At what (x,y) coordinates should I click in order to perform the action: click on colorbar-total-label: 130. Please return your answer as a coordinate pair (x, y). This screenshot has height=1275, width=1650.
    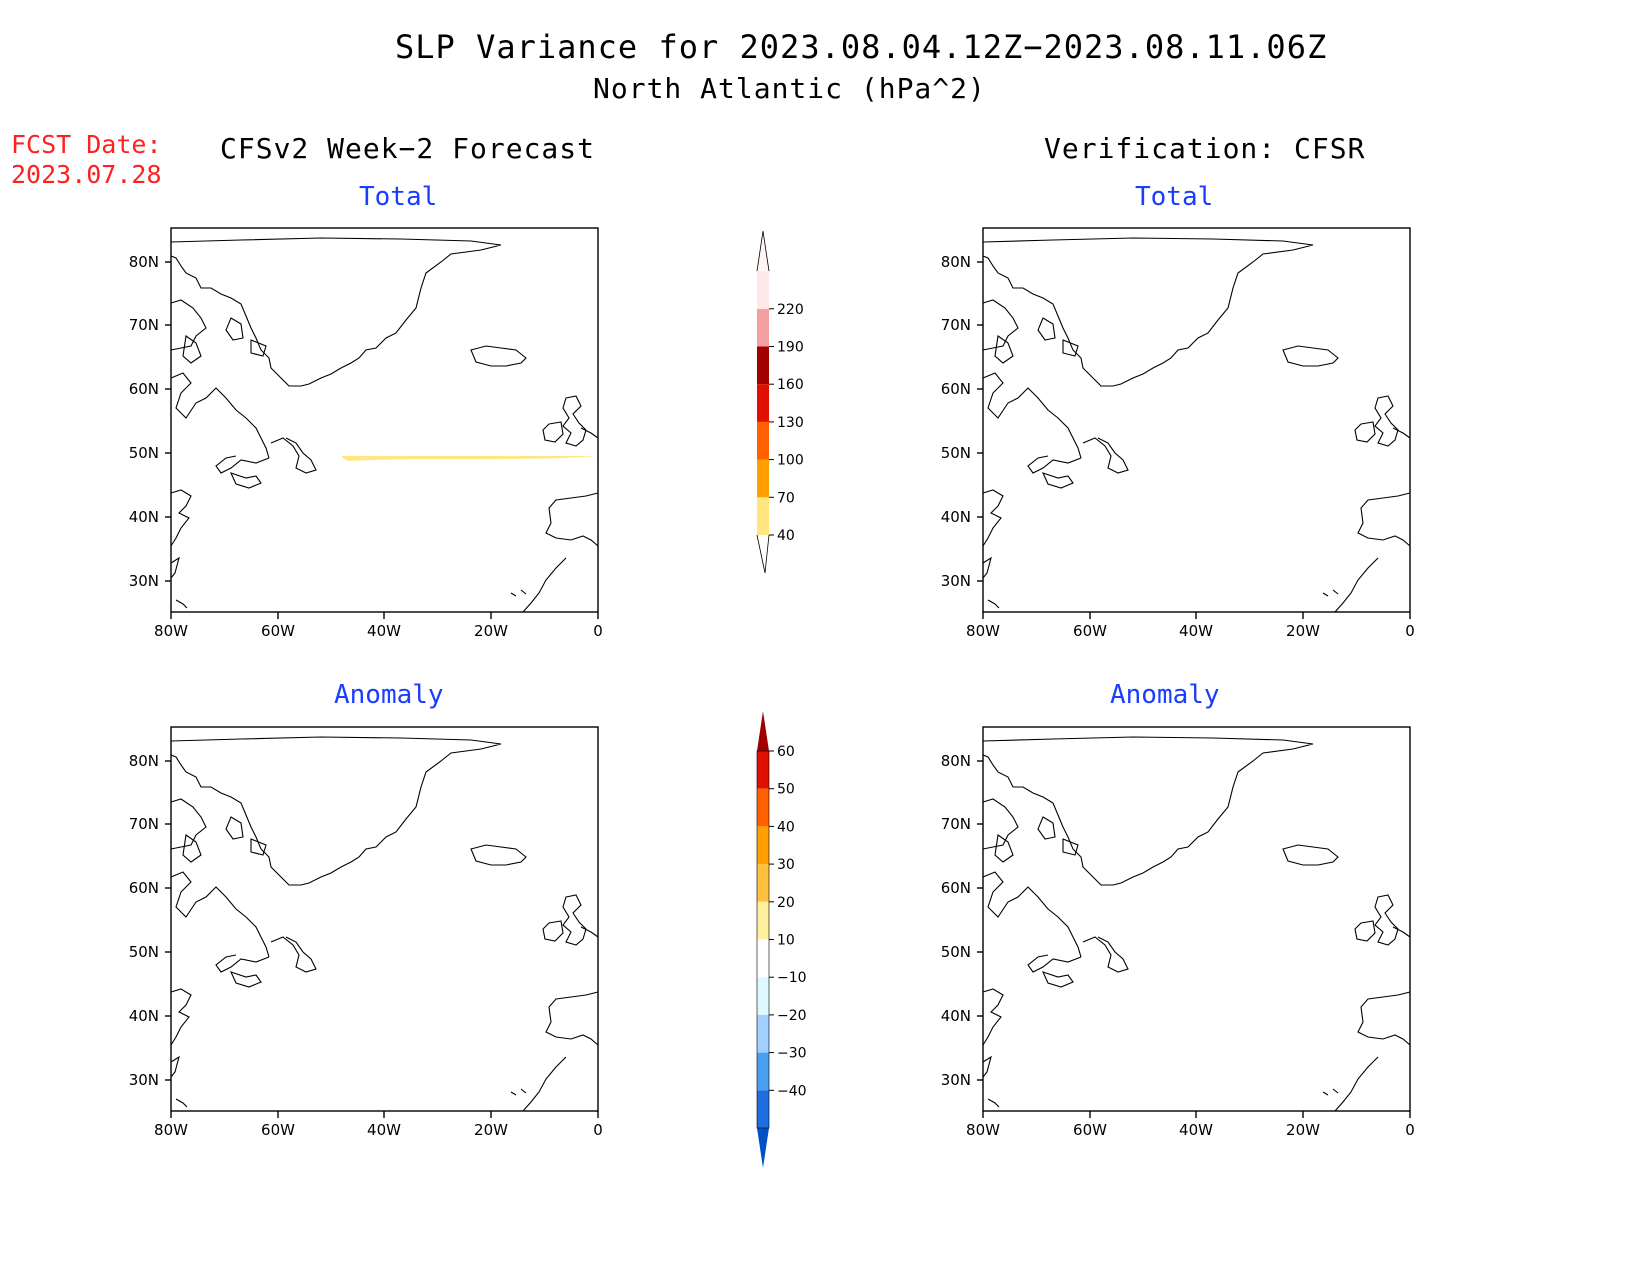
    Looking at the image, I should click on (790, 423).